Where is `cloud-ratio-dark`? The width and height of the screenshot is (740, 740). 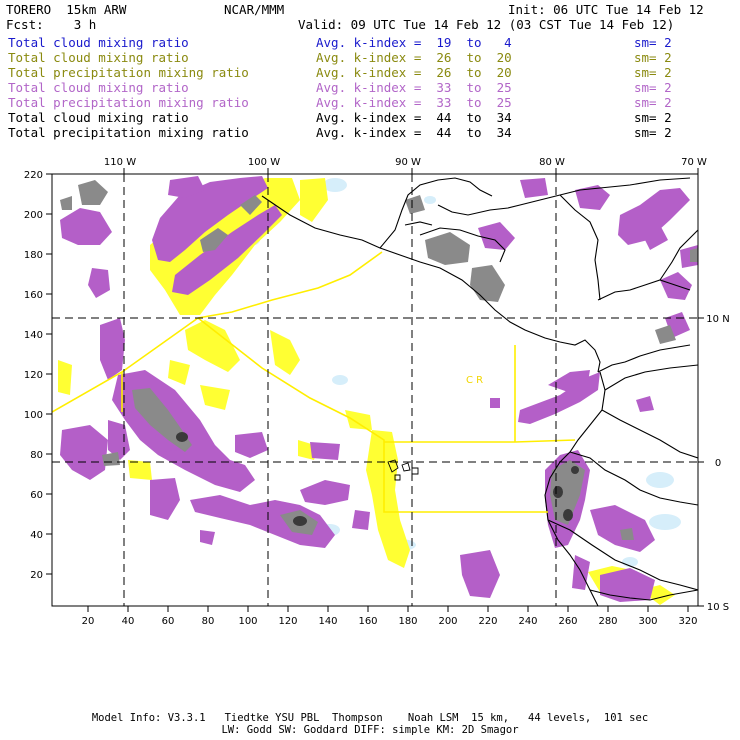
cloud-ratio-dark is located at coordinates (377, 479).